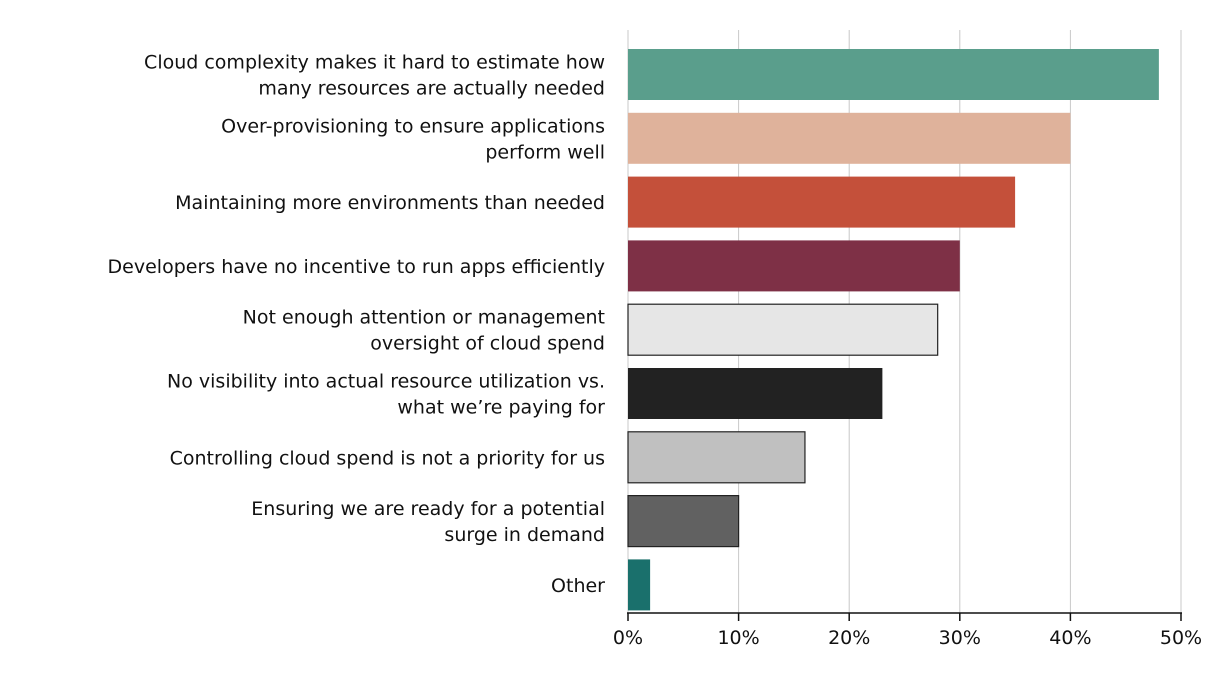  What do you see at coordinates (424, 318) in the screenshot?
I see `category-label: Not enough attention or management` at bounding box center [424, 318].